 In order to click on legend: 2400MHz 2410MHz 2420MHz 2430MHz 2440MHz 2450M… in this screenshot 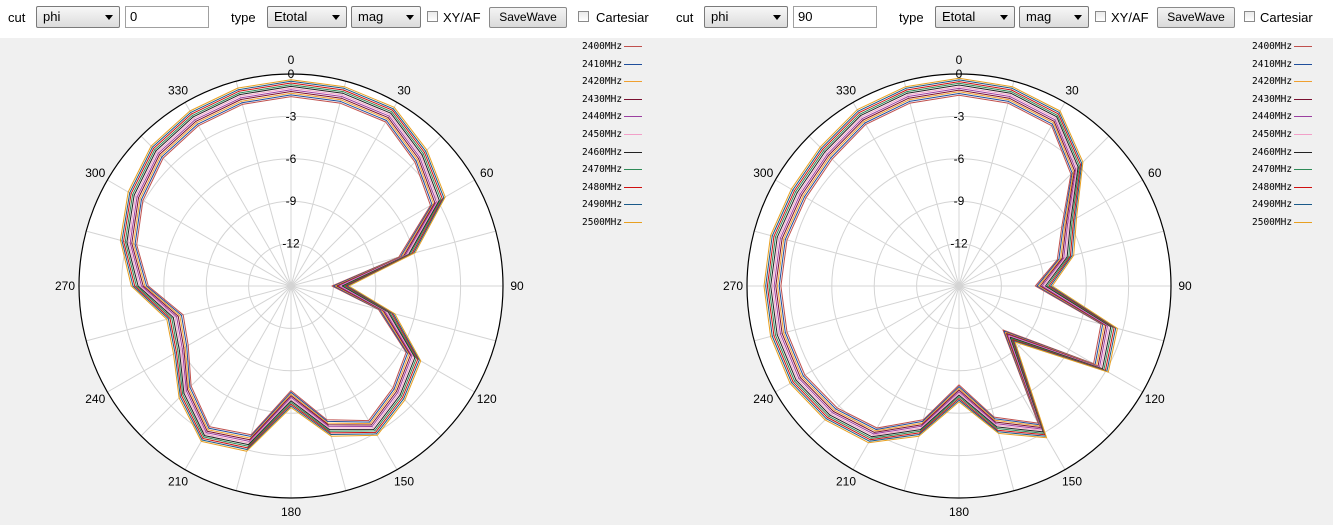, I will do `click(612, 135)`.